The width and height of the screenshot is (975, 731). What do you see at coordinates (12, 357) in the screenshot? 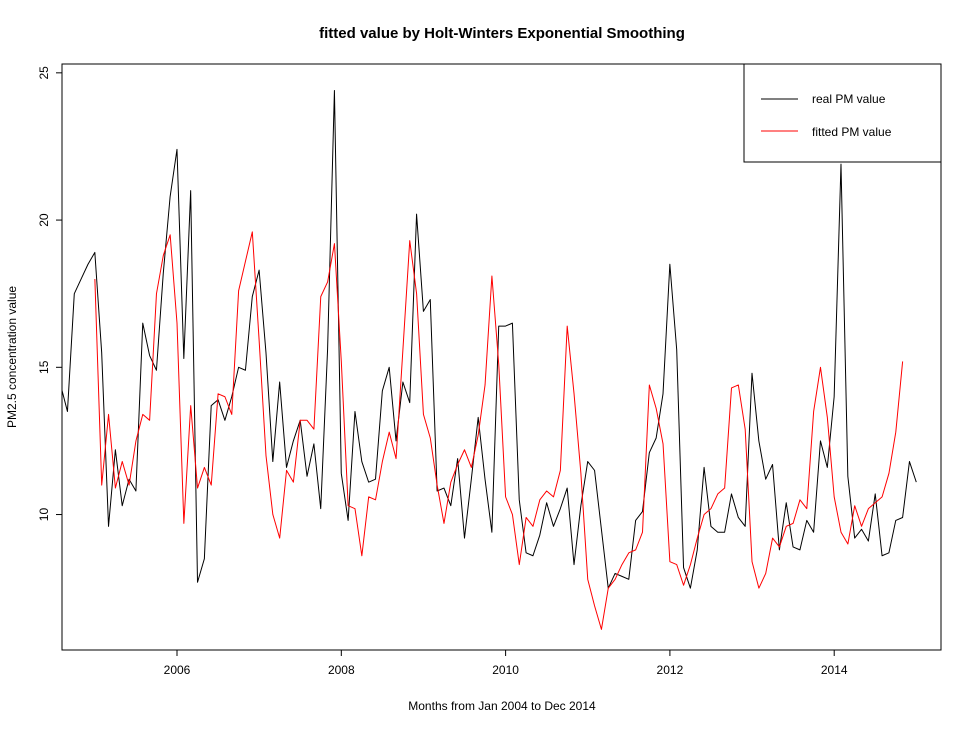
I see `y-axis-label: PM2.5 concentration value` at bounding box center [12, 357].